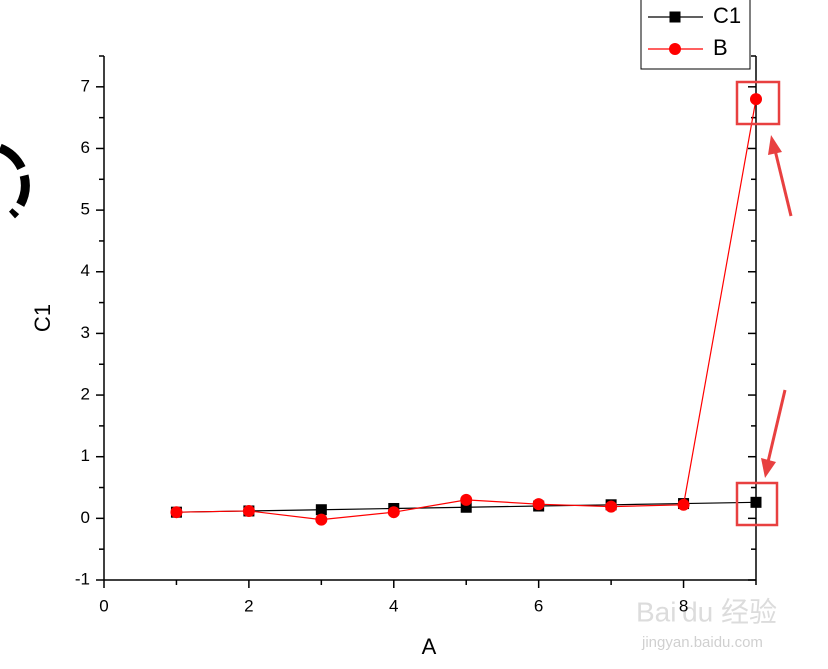 The height and width of the screenshot is (669, 828). What do you see at coordinates (85, 270) in the screenshot?
I see `y-tick-label: 4` at bounding box center [85, 270].